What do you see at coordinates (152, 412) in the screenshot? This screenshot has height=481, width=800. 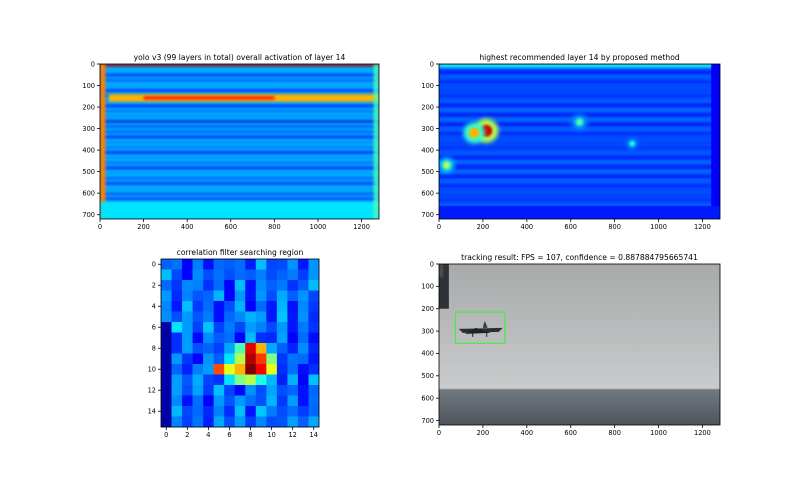 I see `y-tick-label: 14` at bounding box center [152, 412].